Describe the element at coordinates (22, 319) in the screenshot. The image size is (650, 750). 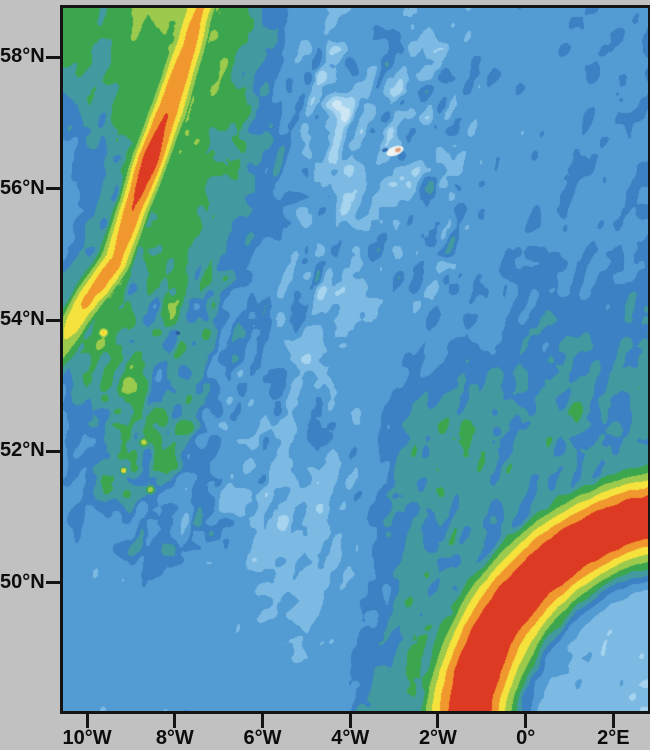
I see `lat-tick-label: 54°N` at that location.